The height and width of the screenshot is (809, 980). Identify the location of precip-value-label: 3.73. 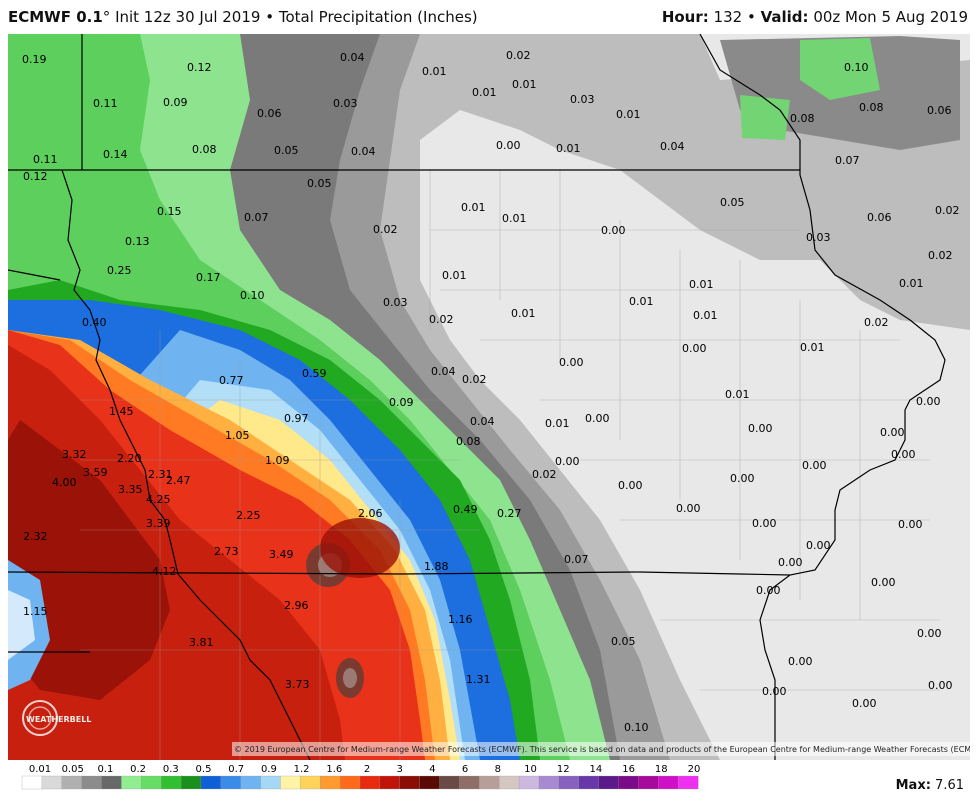
(297, 684).